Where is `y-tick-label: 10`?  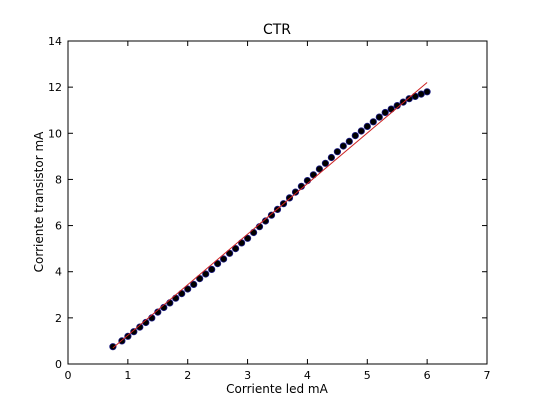
y-tick-label: 10 is located at coordinates (55, 133).